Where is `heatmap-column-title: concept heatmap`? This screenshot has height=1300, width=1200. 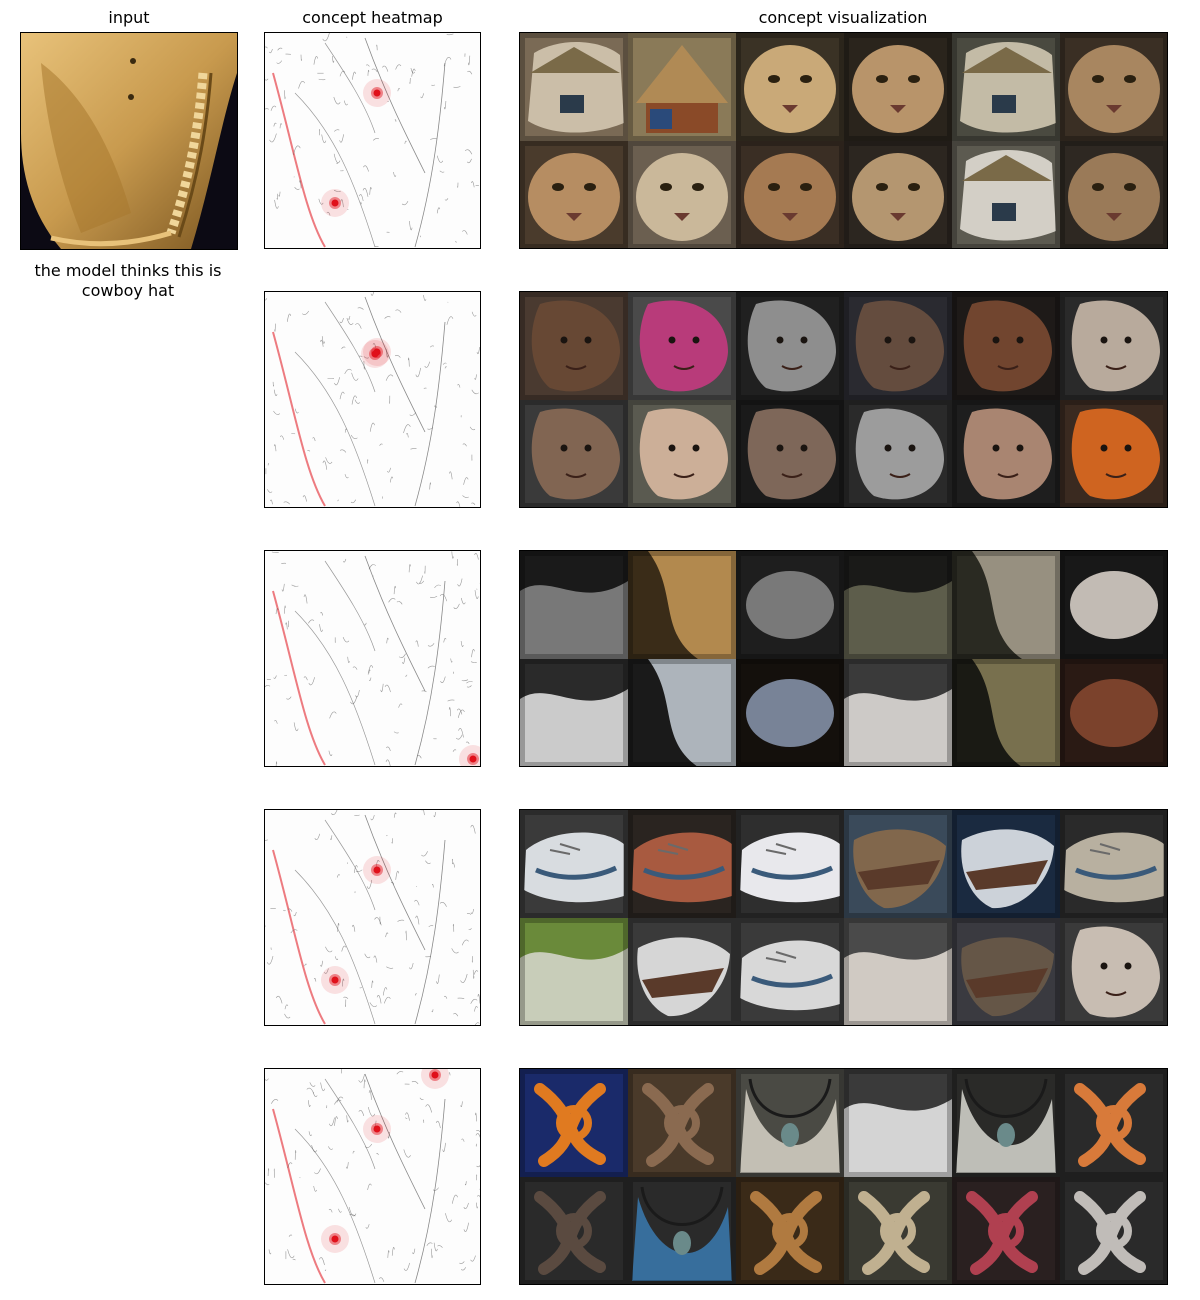 heatmap-column-title: concept heatmap is located at coordinates (372, 17).